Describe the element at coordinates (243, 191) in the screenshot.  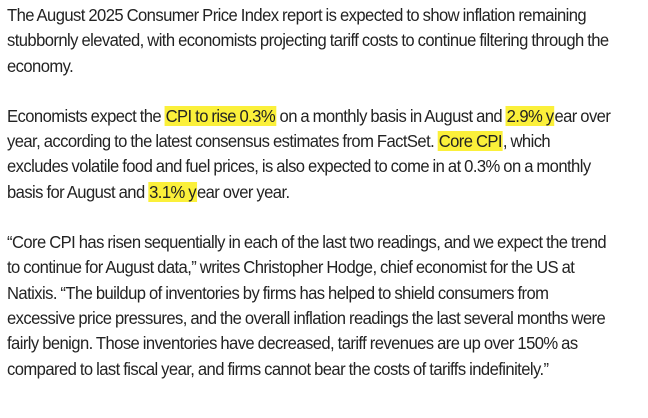
I see `text-segment: ear over year.` at that location.